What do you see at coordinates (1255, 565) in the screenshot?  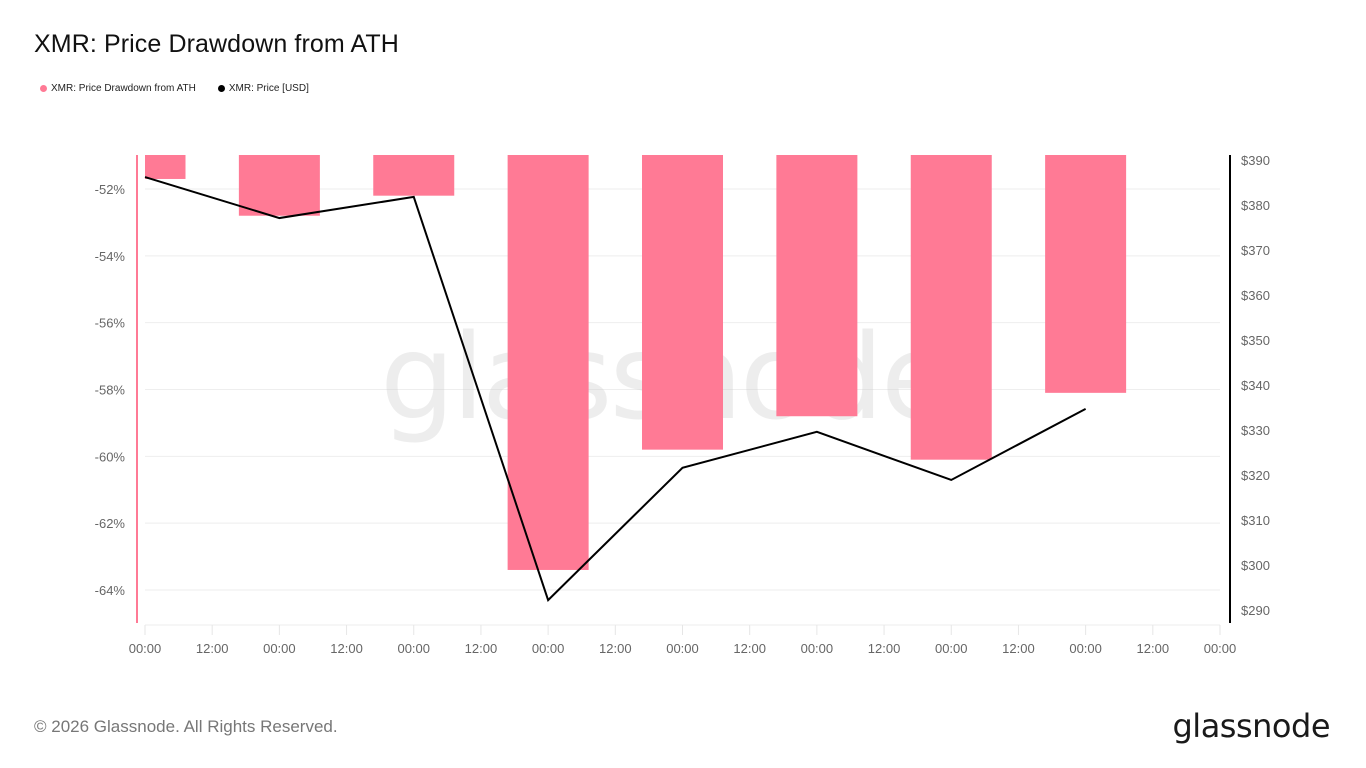 I see `right-axis-tick-label: $300` at bounding box center [1255, 565].